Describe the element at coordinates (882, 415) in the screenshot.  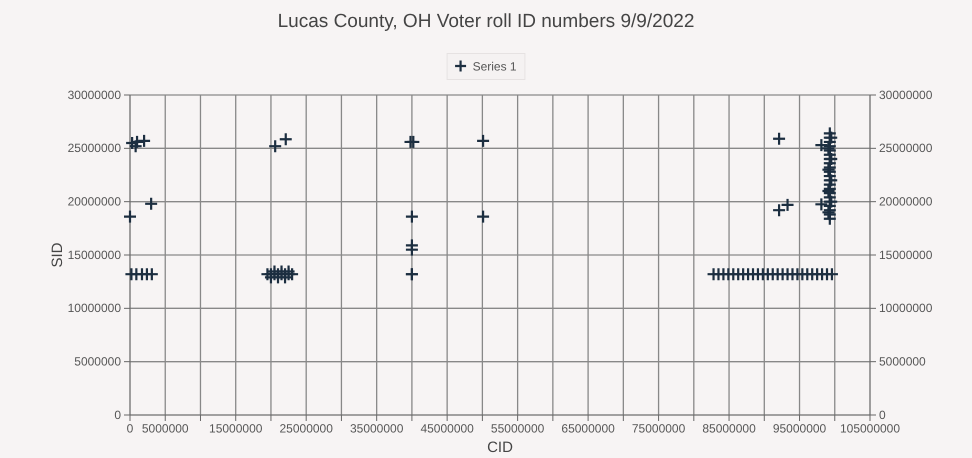
I see `y2-tick-label: 0` at that location.